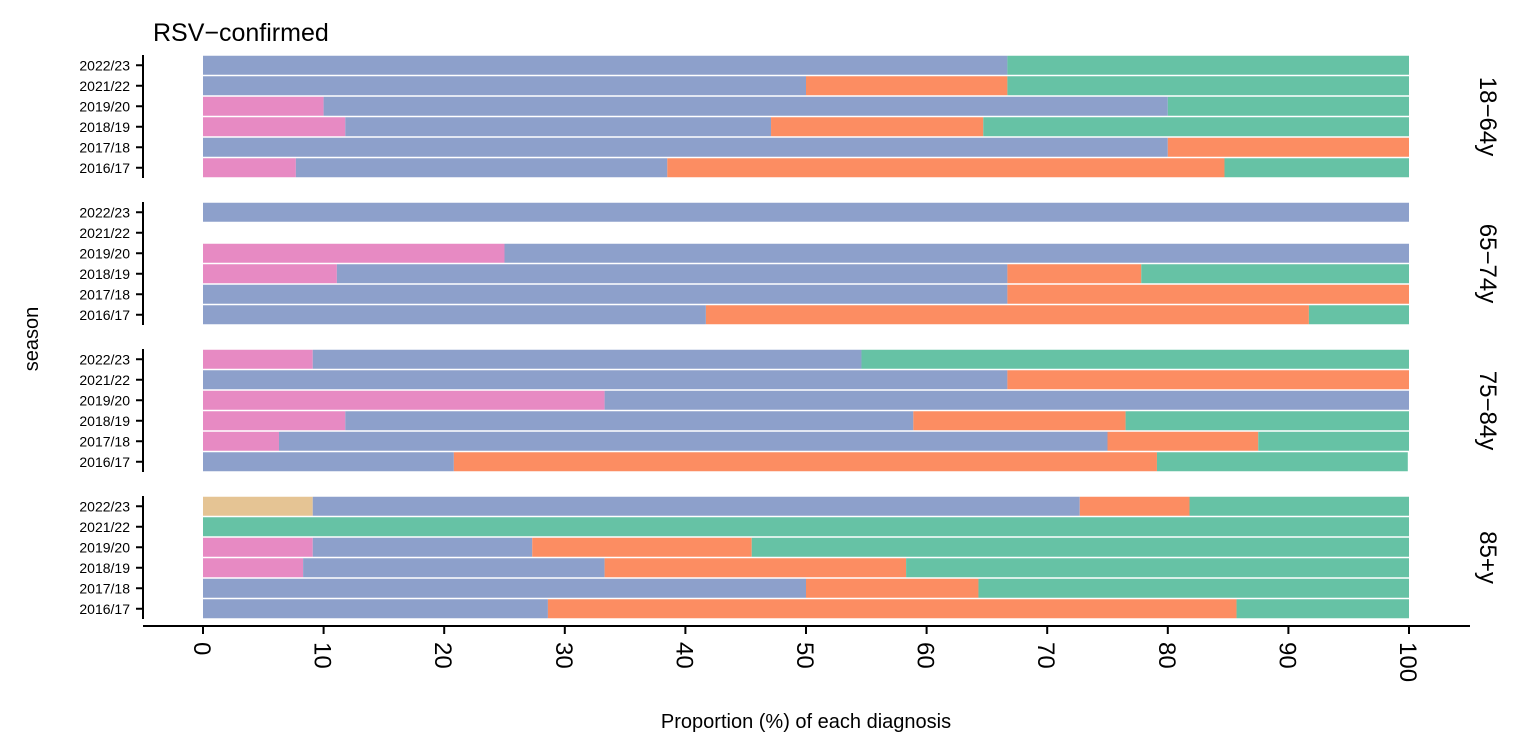 This screenshot has height=739, width=1515. I want to click on facet-strip-label: 18−64y, so click(1487, 116).